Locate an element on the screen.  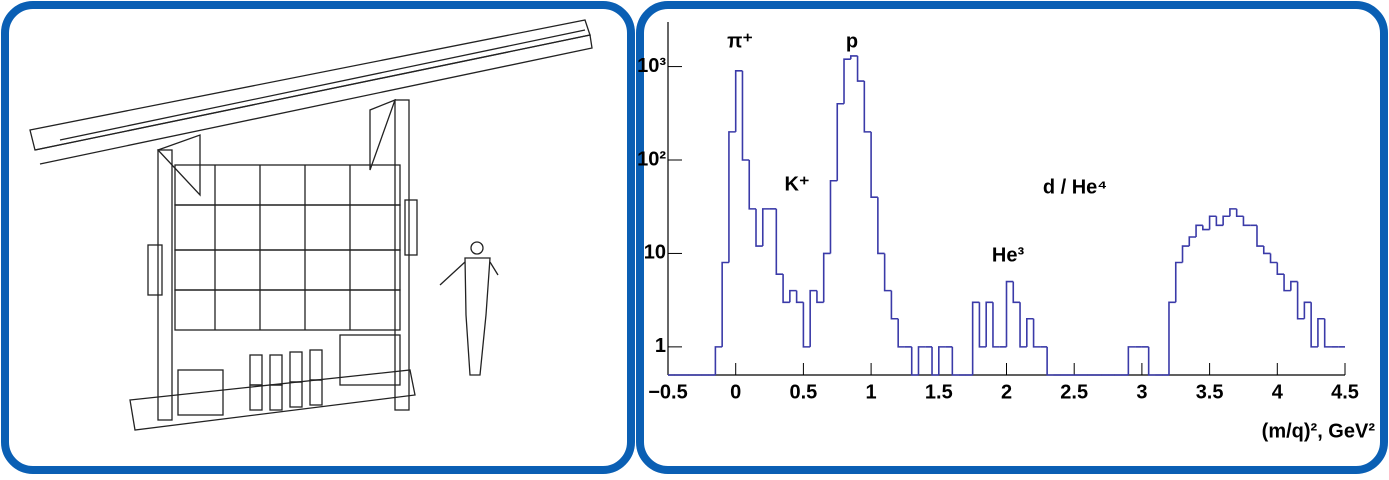
x-tick-label: 0.5 is located at coordinates (803, 392).